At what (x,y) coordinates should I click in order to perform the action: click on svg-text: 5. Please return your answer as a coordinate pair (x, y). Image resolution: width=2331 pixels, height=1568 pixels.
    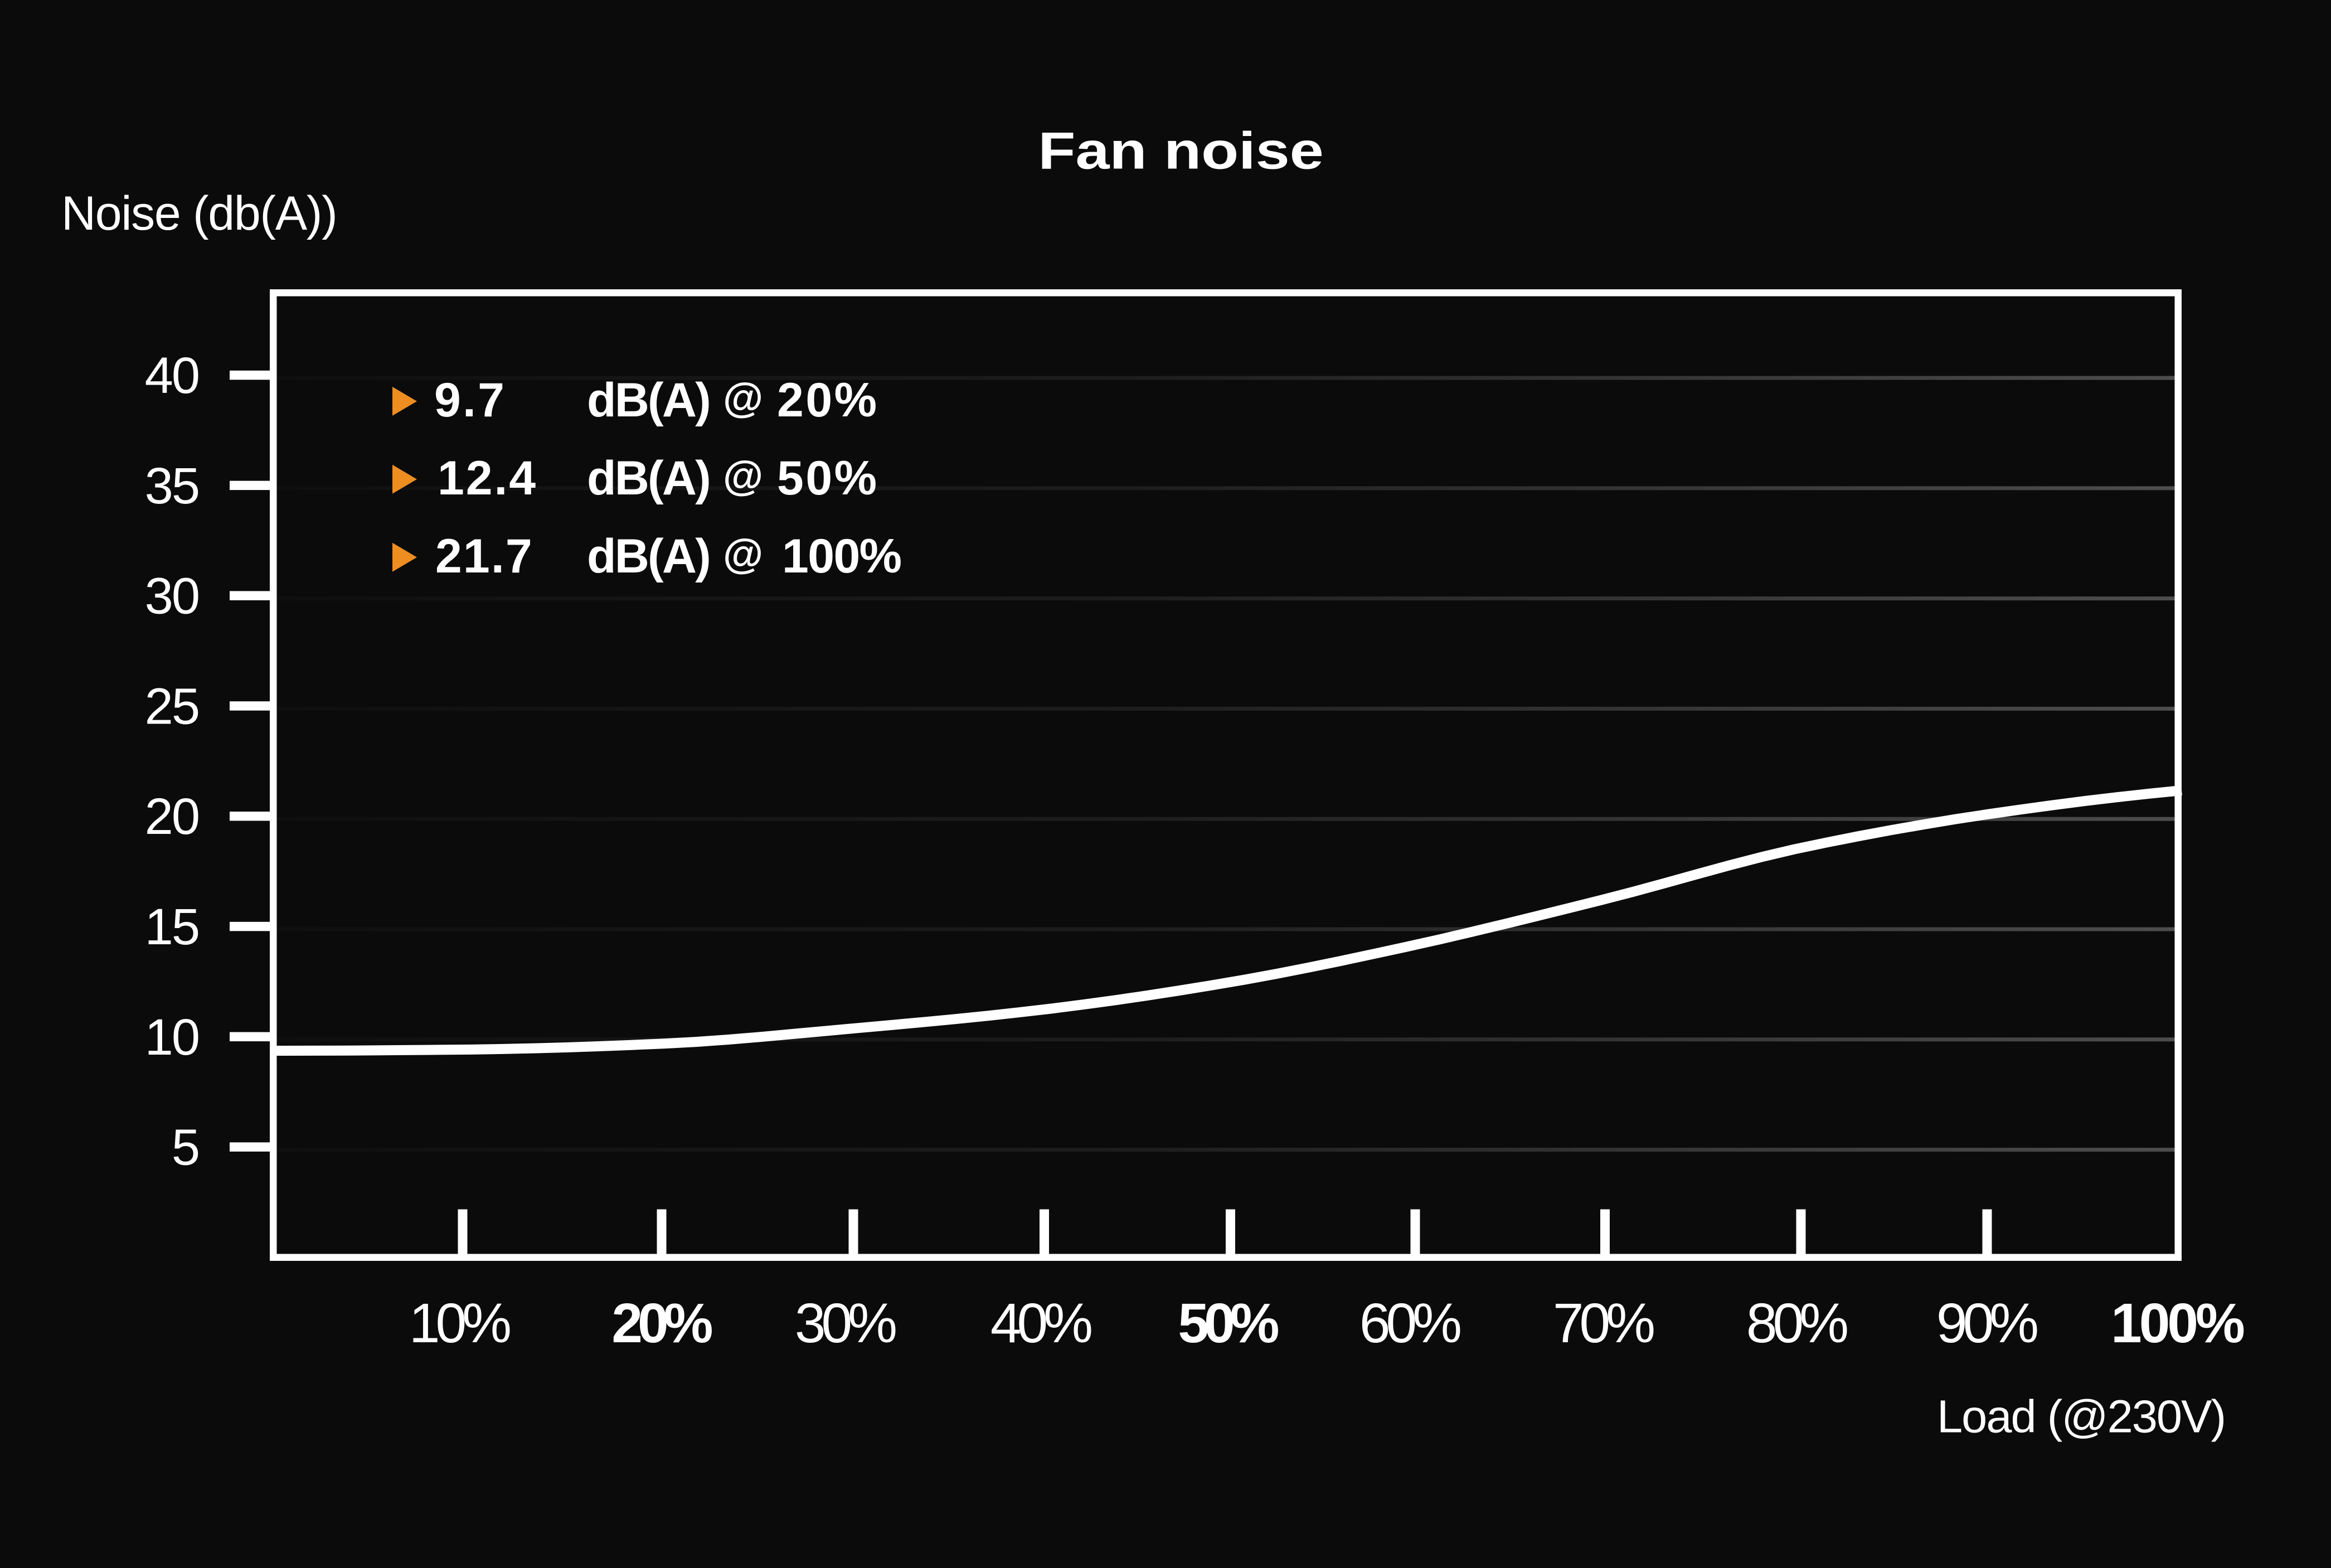
    Looking at the image, I should click on (185, 1147).